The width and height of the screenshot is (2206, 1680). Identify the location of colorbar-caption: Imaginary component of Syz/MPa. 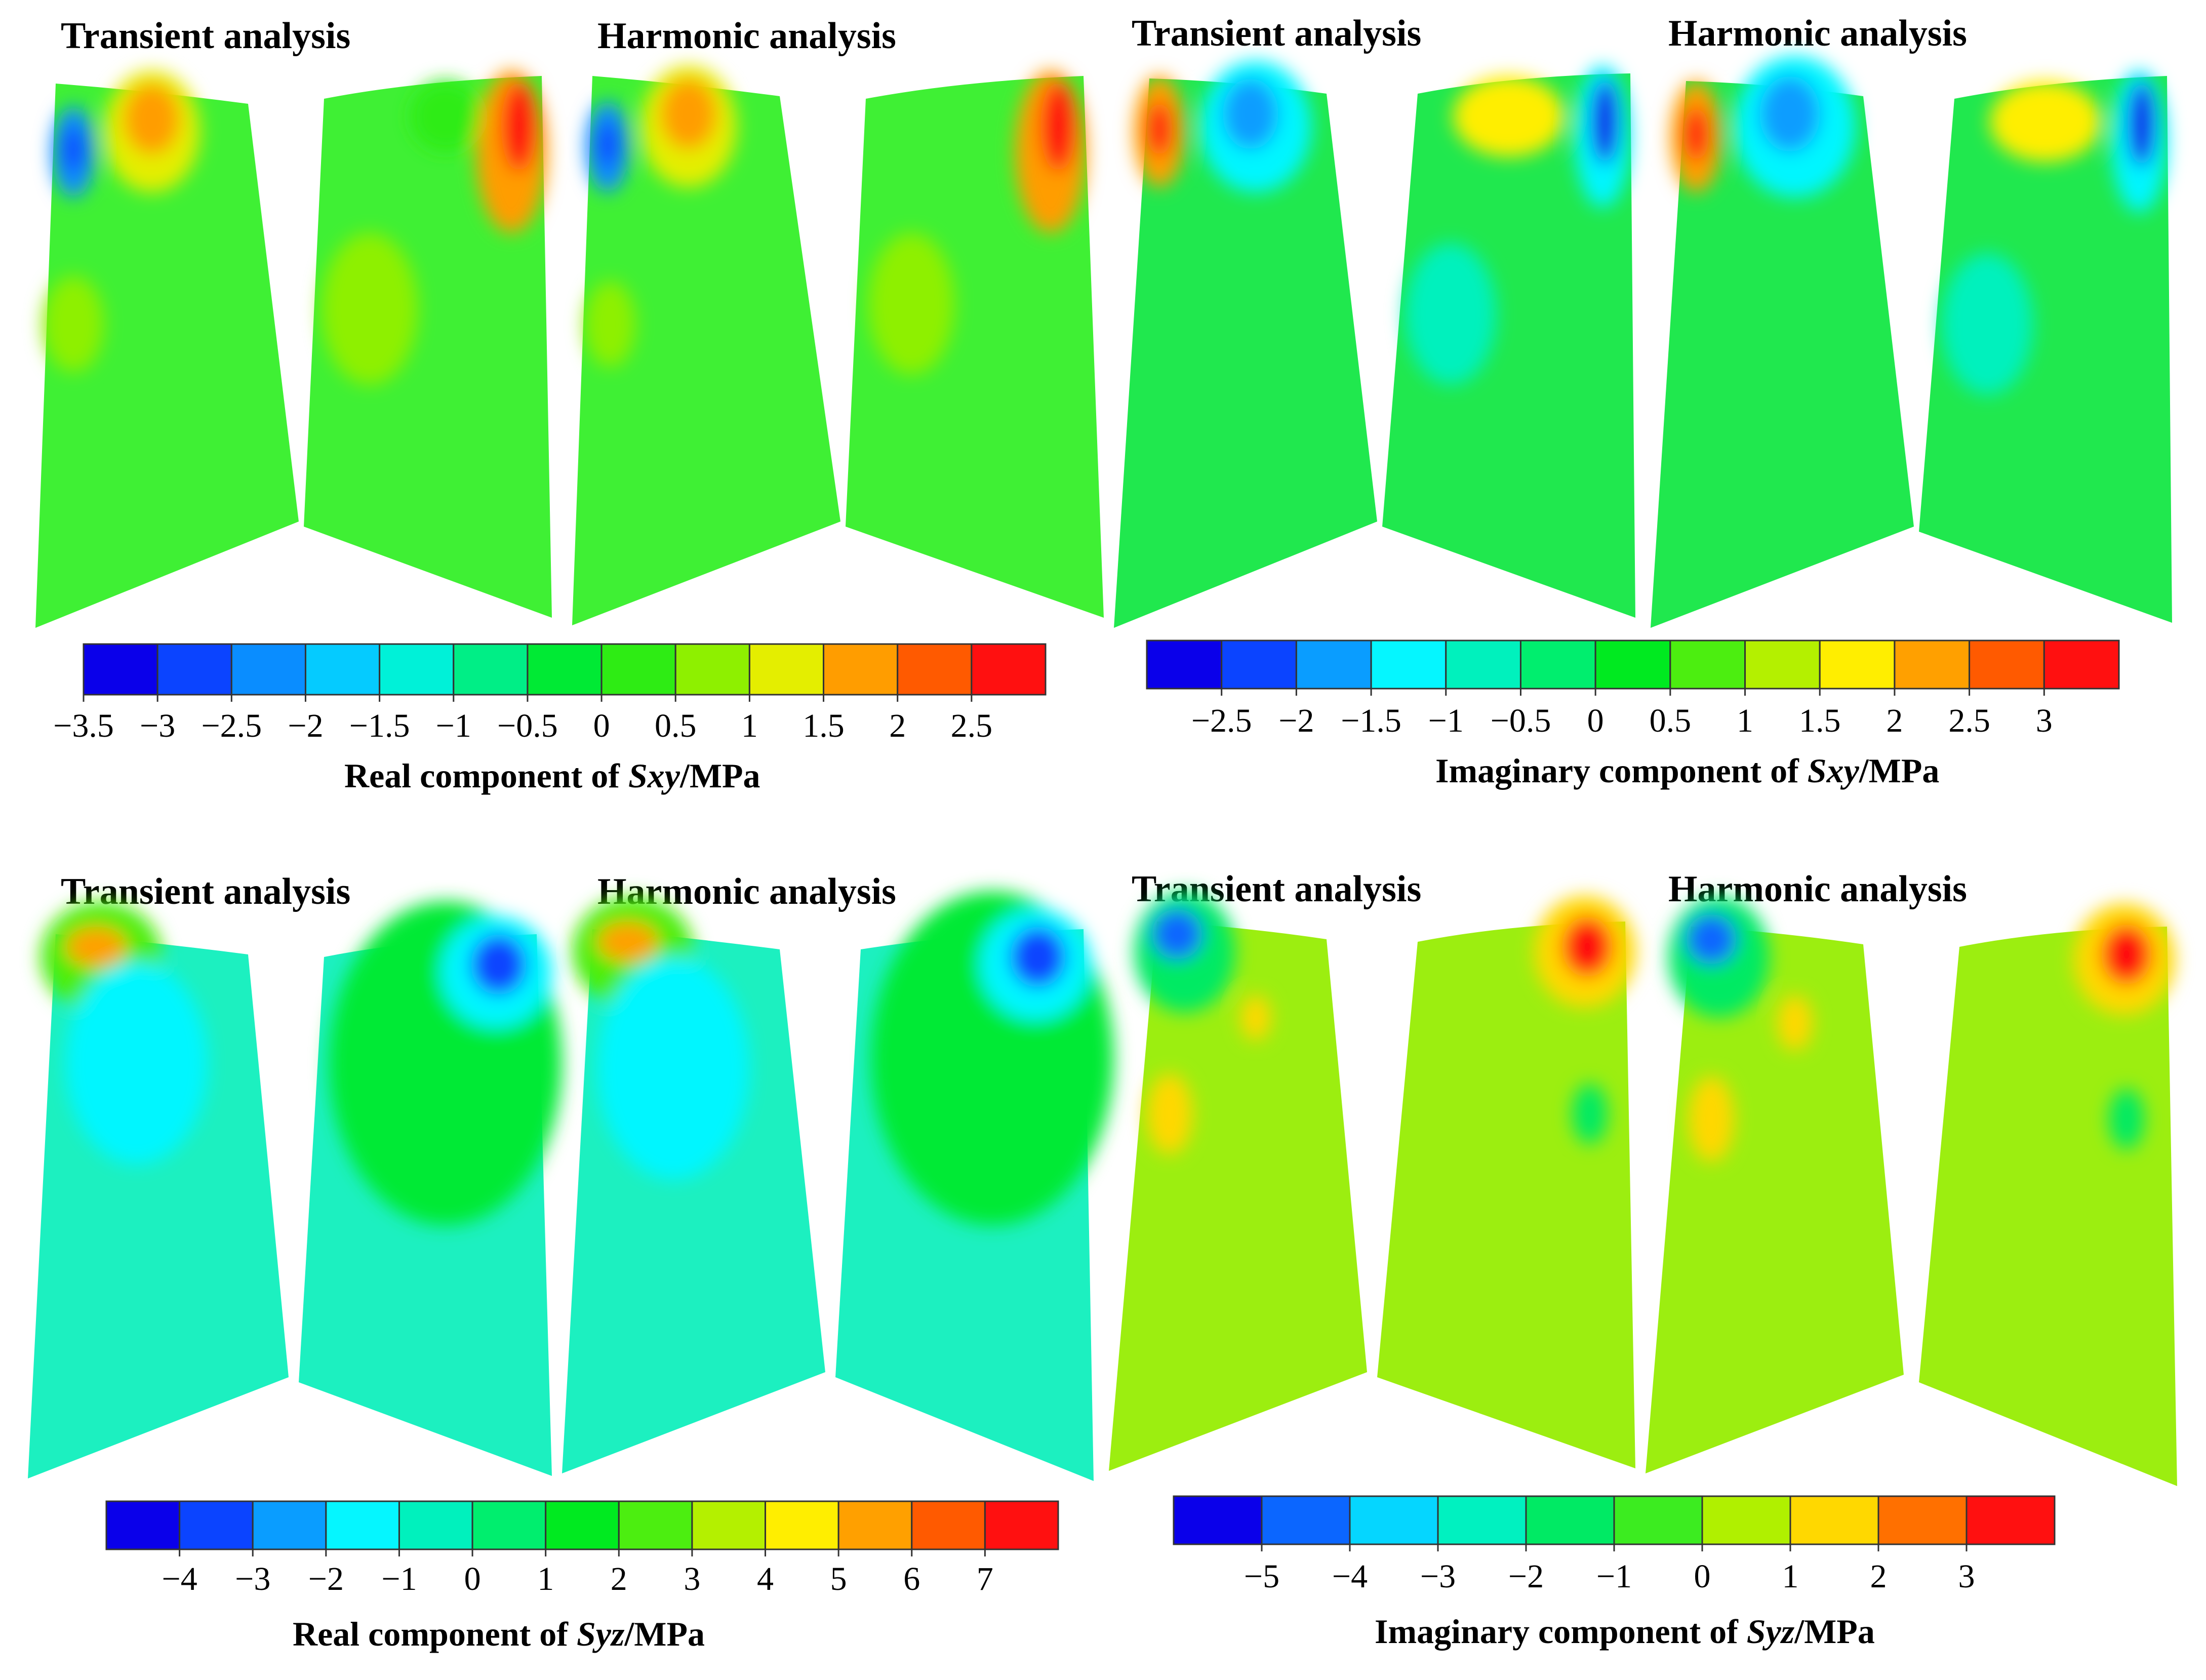
(1625, 1632).